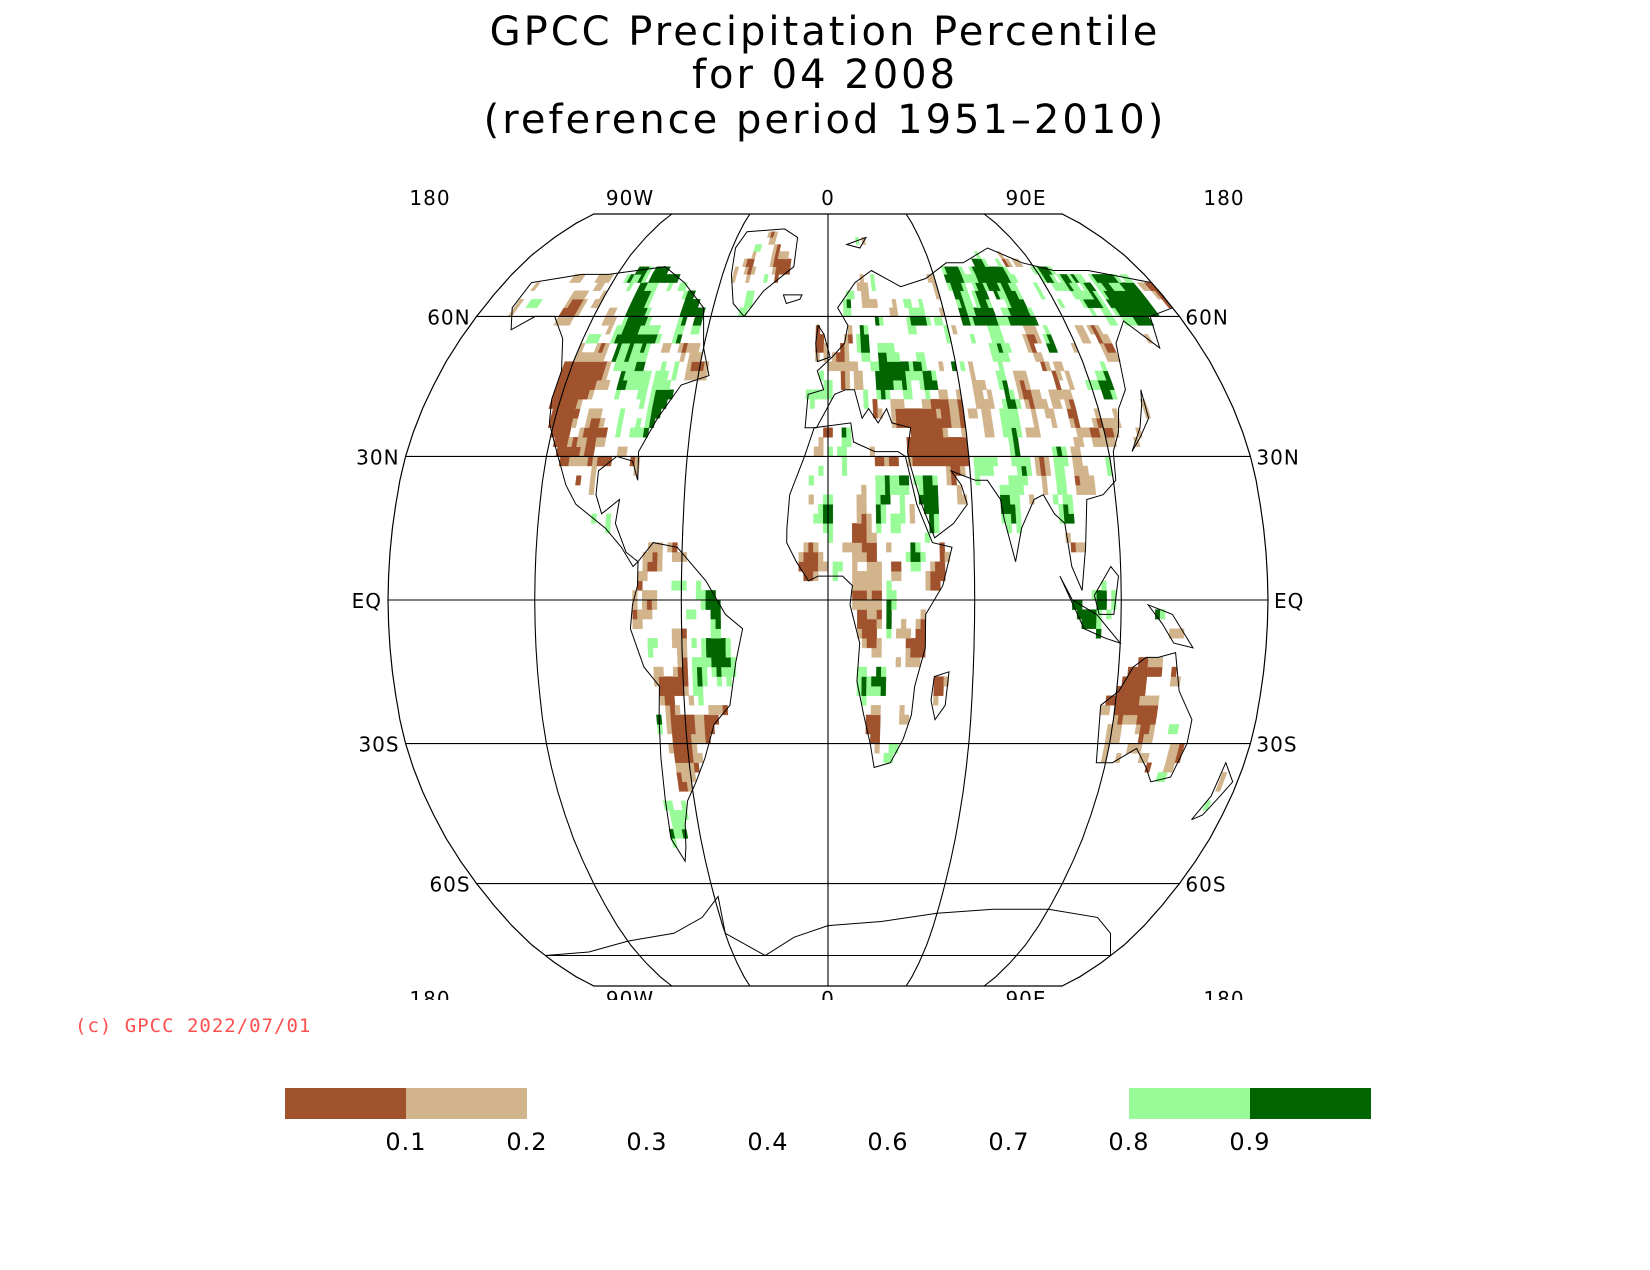  Describe the element at coordinates (1009, 1142) in the screenshot. I see `legend-label: 0.7` at that location.